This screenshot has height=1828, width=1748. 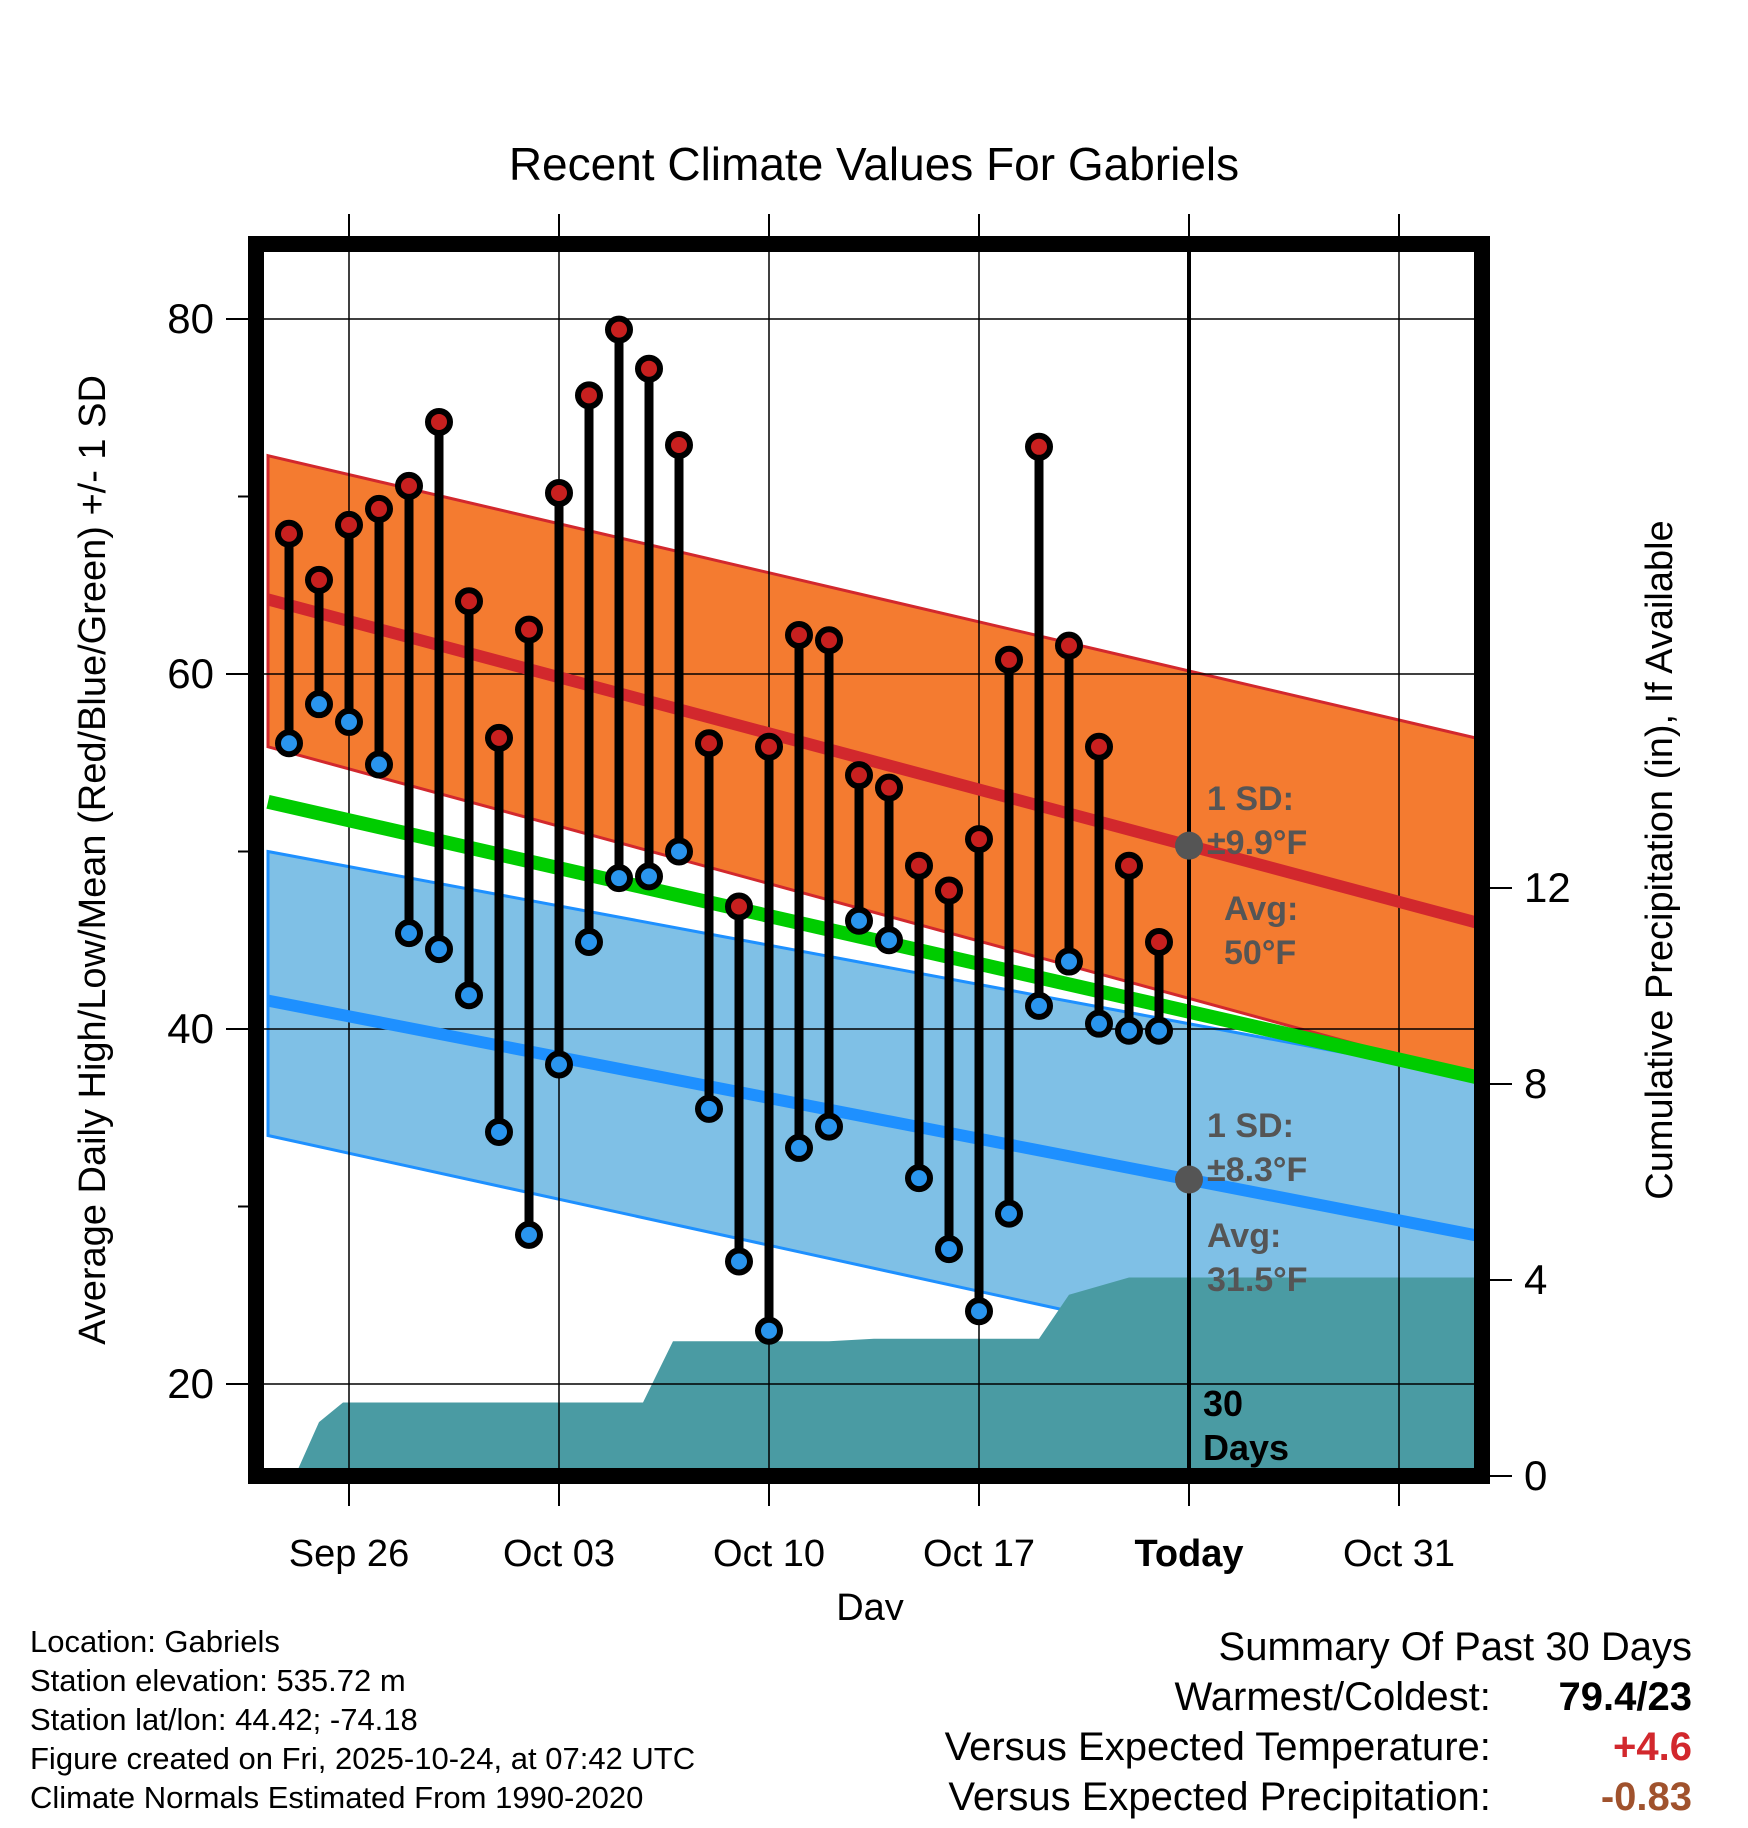 What do you see at coordinates (1547, 887) in the screenshot?
I see `y2-tick-label: 12` at bounding box center [1547, 887].